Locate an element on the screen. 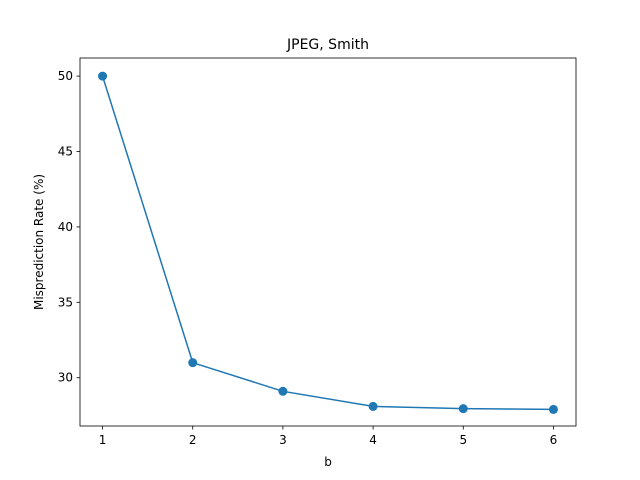  x-tick-label: 1 is located at coordinates (103, 440).